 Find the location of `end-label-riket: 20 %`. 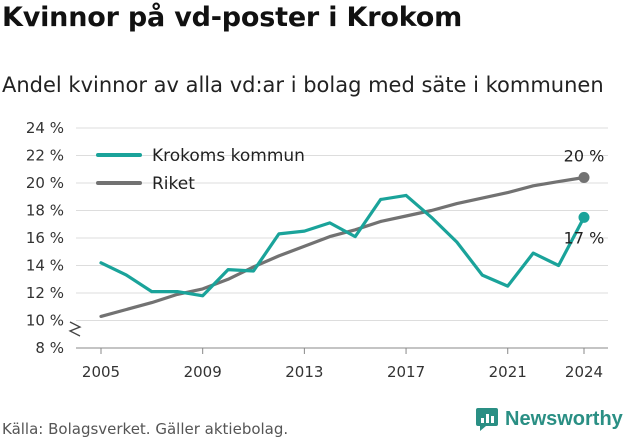

end-label-riket: 20 % is located at coordinates (584, 156).